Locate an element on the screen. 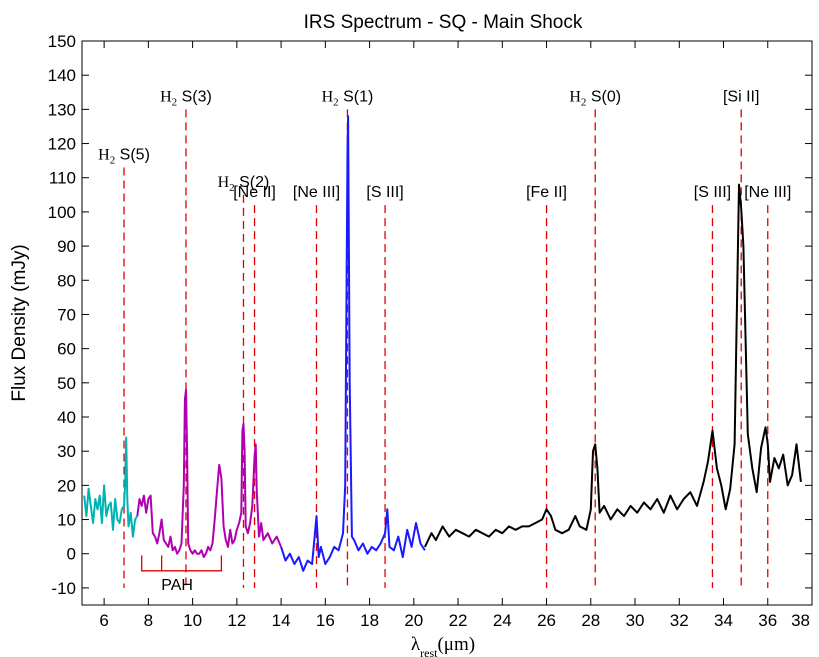  y-tick-label: 10 is located at coordinates (66, 520).